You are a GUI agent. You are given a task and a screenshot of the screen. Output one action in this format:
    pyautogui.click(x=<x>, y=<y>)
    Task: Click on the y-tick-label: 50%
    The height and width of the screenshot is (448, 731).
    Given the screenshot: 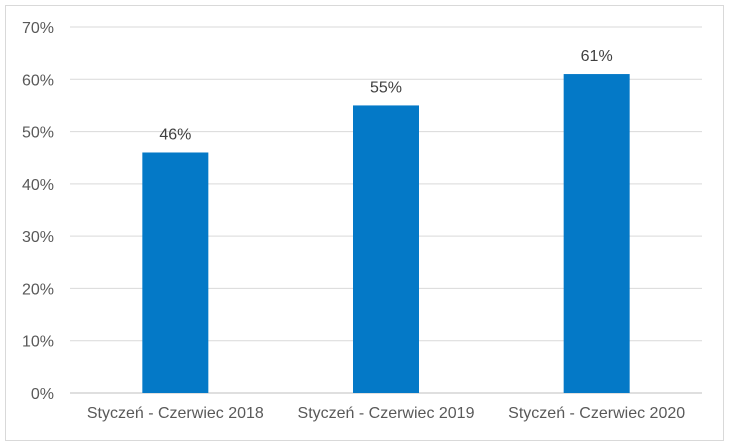 What is the action you would take?
    pyautogui.click(x=38, y=133)
    